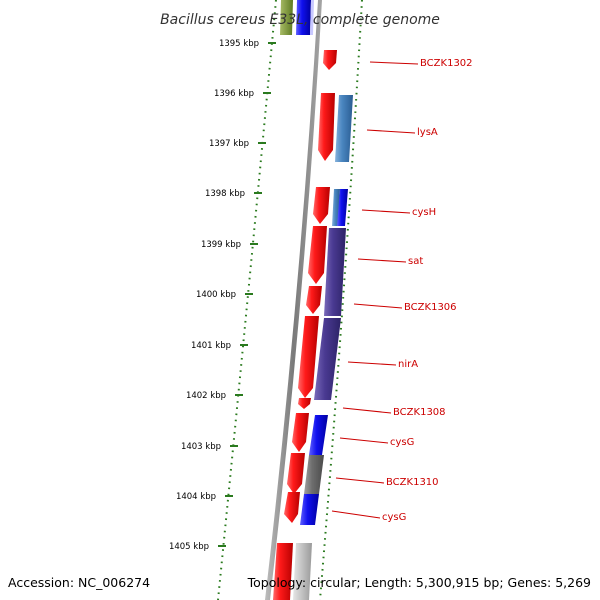 This screenshot has height=600, width=600. What do you see at coordinates (419, 412) in the screenshot?
I see `gene-label: BCZK1308` at bounding box center [419, 412].